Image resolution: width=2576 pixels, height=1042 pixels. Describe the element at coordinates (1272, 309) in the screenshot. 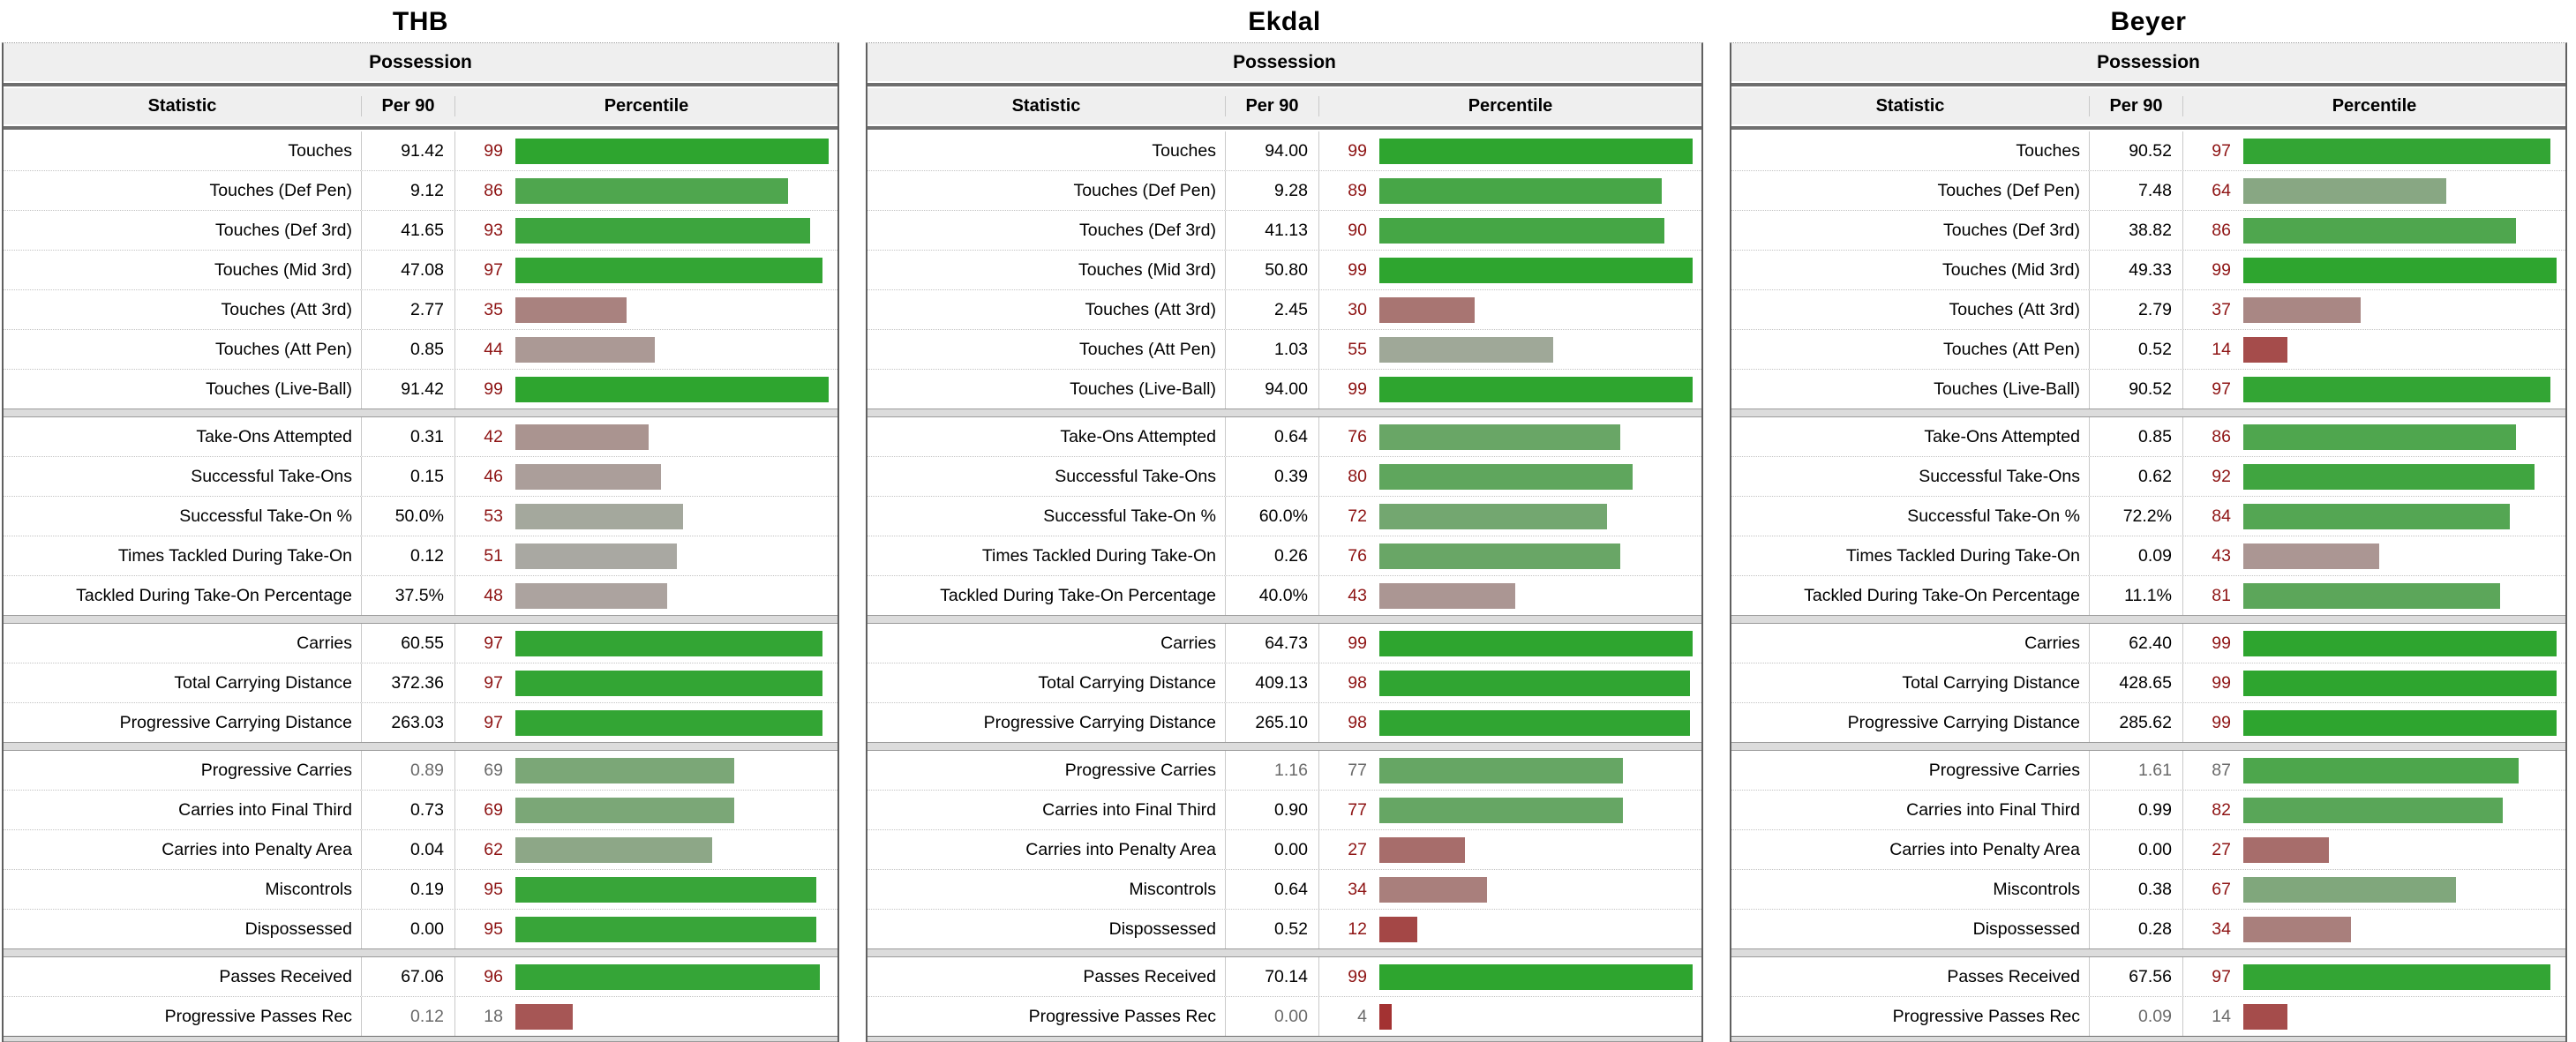

I see `per90-value: 2.45` at that location.